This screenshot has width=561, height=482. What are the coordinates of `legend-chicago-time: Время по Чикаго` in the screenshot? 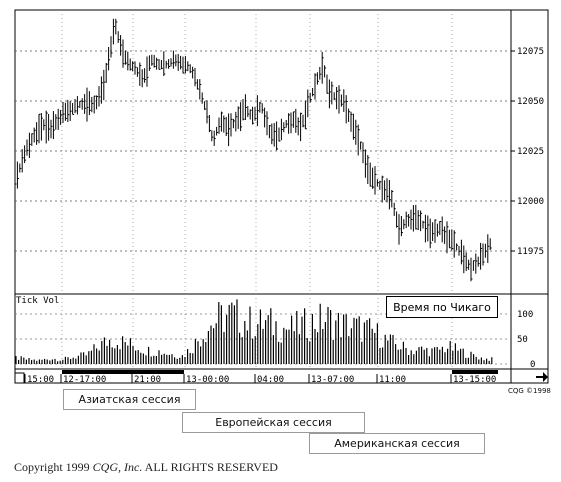 It's located at (442, 307).